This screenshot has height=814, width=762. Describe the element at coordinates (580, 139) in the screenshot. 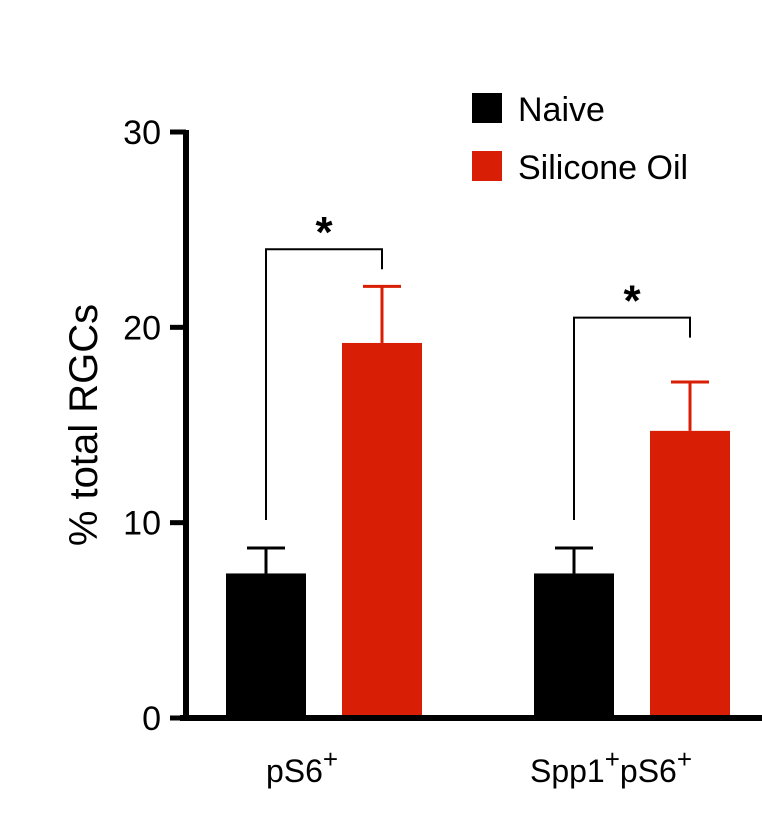

I see `legend: Naive Silicone Oil` at that location.